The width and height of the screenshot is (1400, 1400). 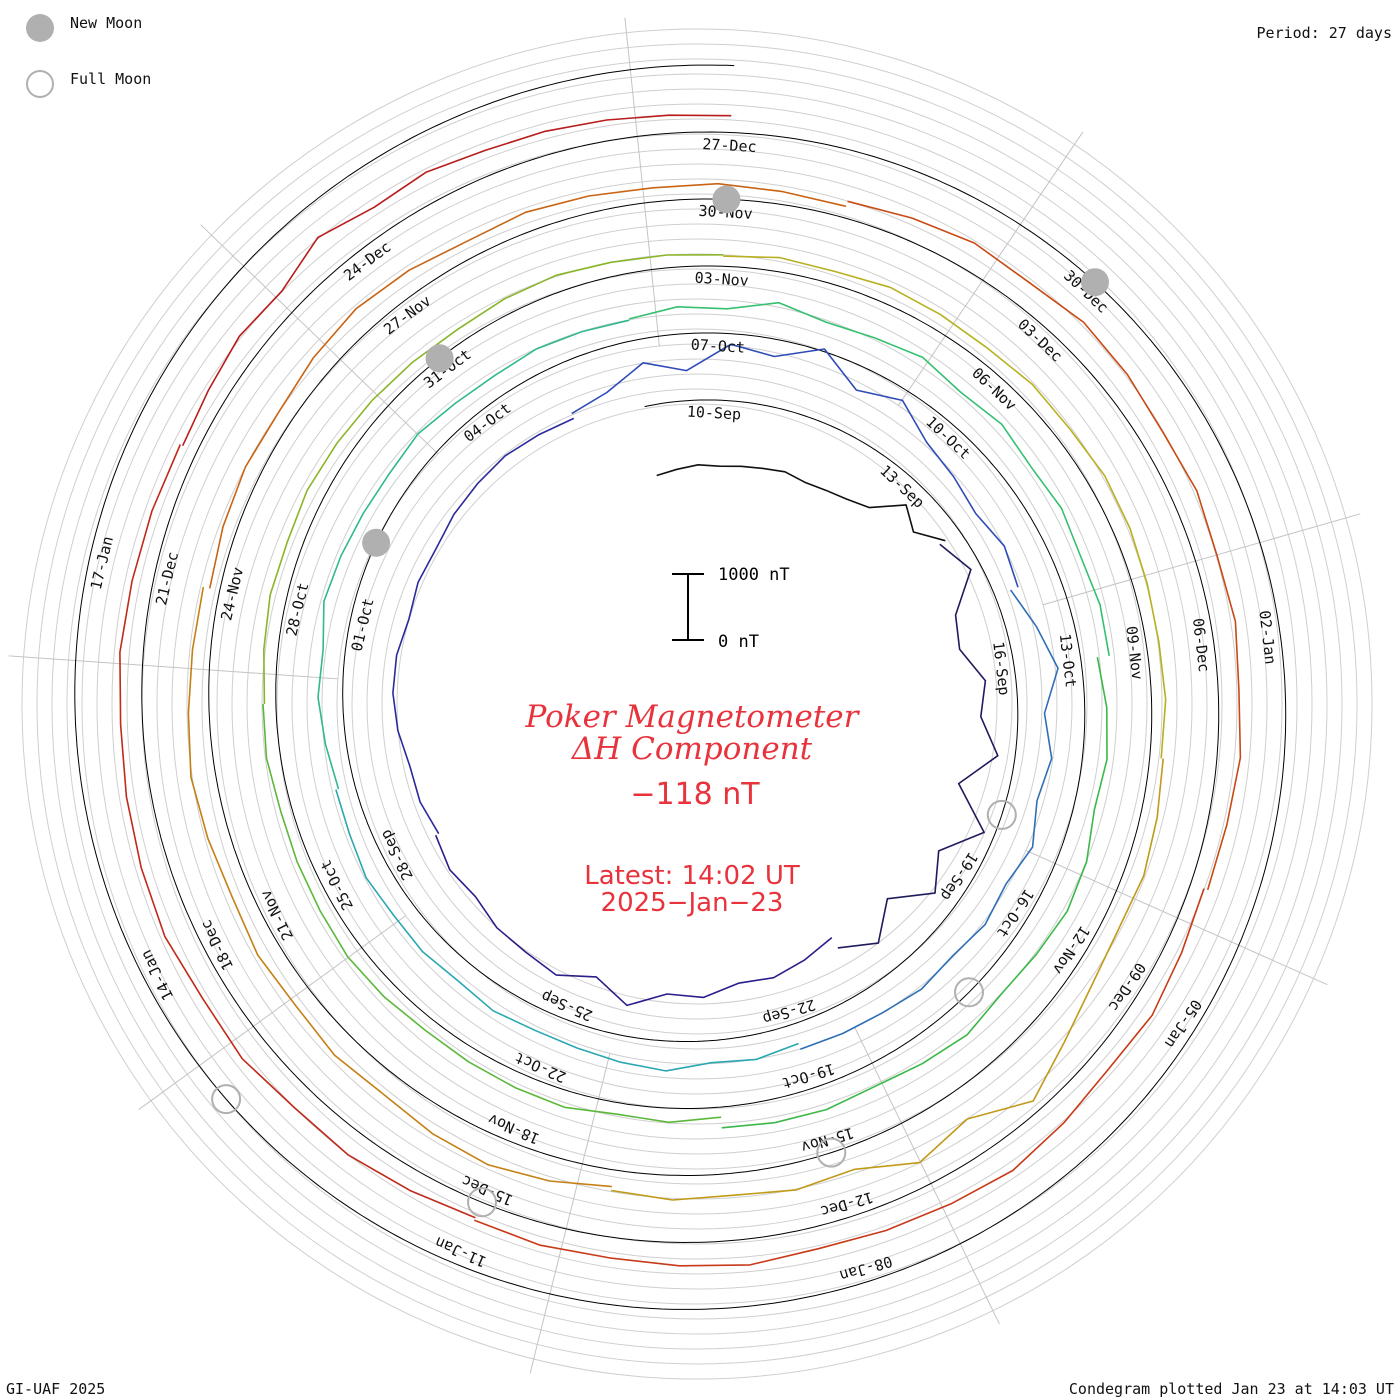 I want to click on legend-new-moon-label: New Moon, so click(x=106, y=23).